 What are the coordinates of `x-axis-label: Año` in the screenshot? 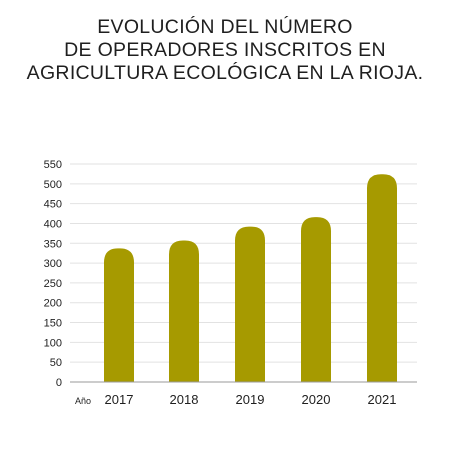 It's located at (83, 401).